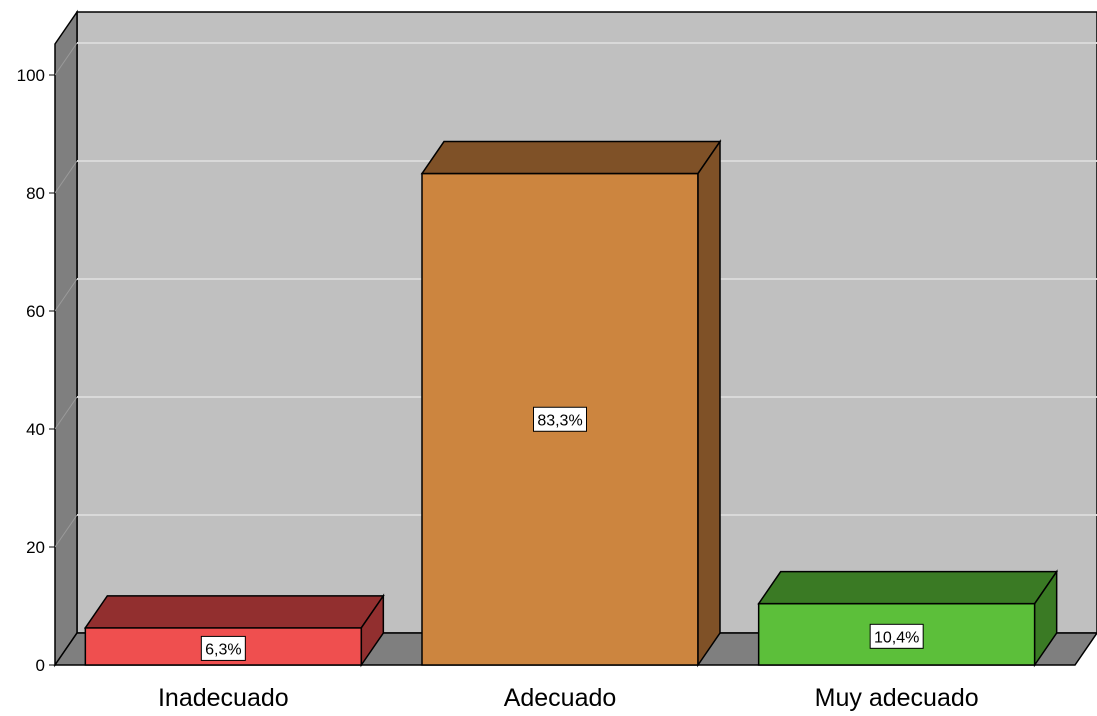  What do you see at coordinates (897, 698) in the screenshot?
I see `x-category-label: Muy adecuado` at bounding box center [897, 698].